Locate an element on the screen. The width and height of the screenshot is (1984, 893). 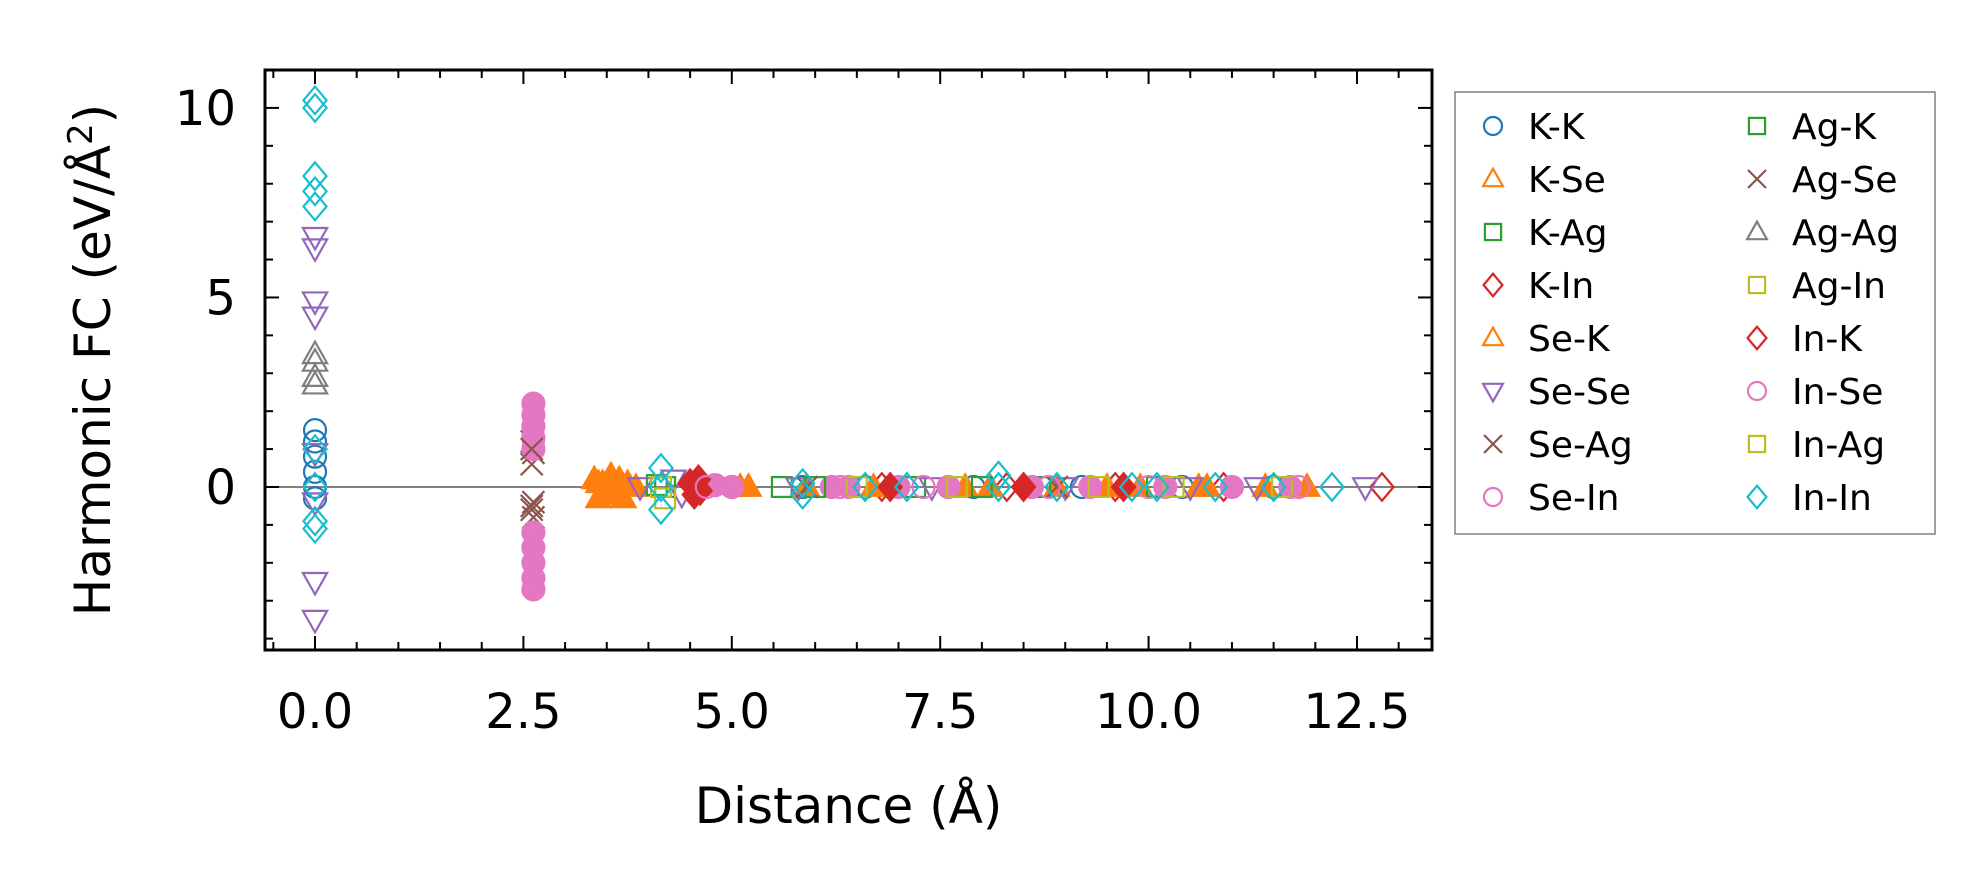
legend-item-in-k: In-K is located at coordinates (1804, 339).